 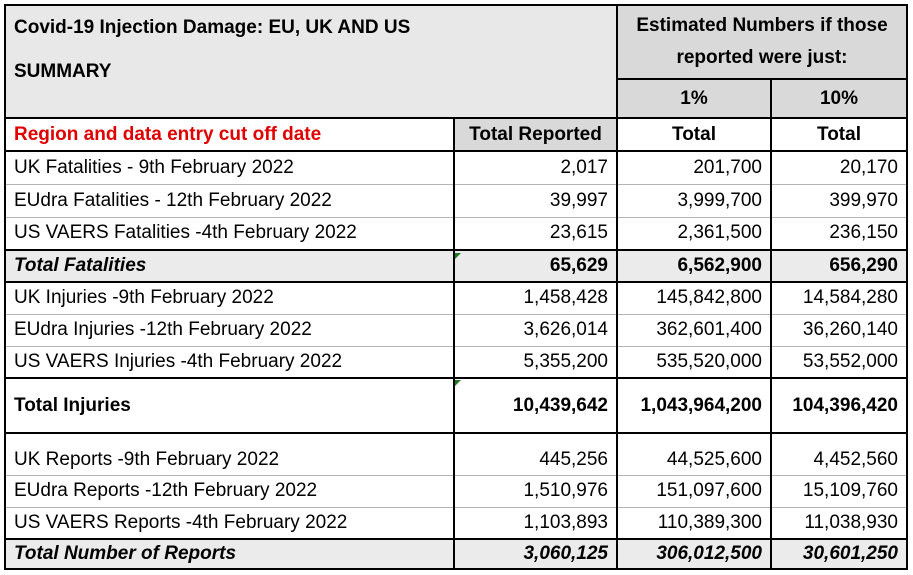 What do you see at coordinates (839, 454) in the screenshot?
I see `total-10pct-cell: 4,452,560` at bounding box center [839, 454].